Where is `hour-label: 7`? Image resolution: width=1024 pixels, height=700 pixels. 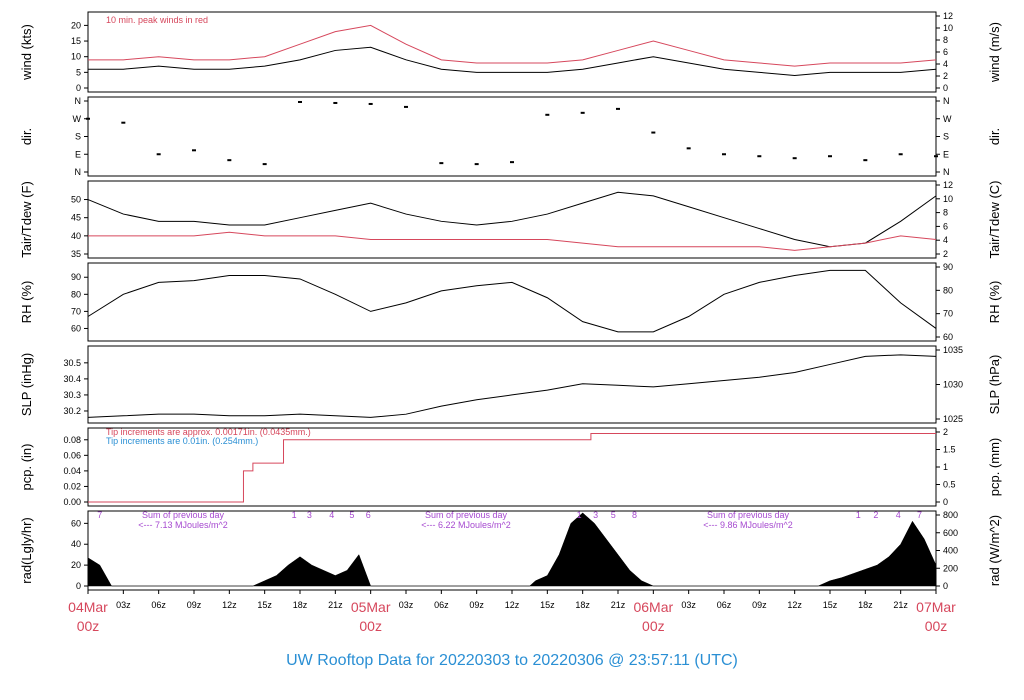 hour-label: 7 is located at coordinates (99, 515).